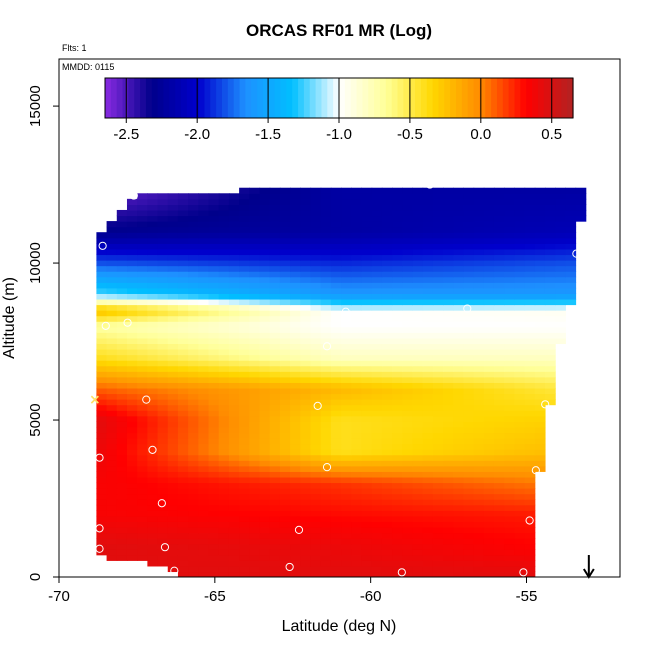 This screenshot has width=650, height=650. Describe the element at coordinates (133, 195) in the screenshot. I see `sample-point-marker` at that location.